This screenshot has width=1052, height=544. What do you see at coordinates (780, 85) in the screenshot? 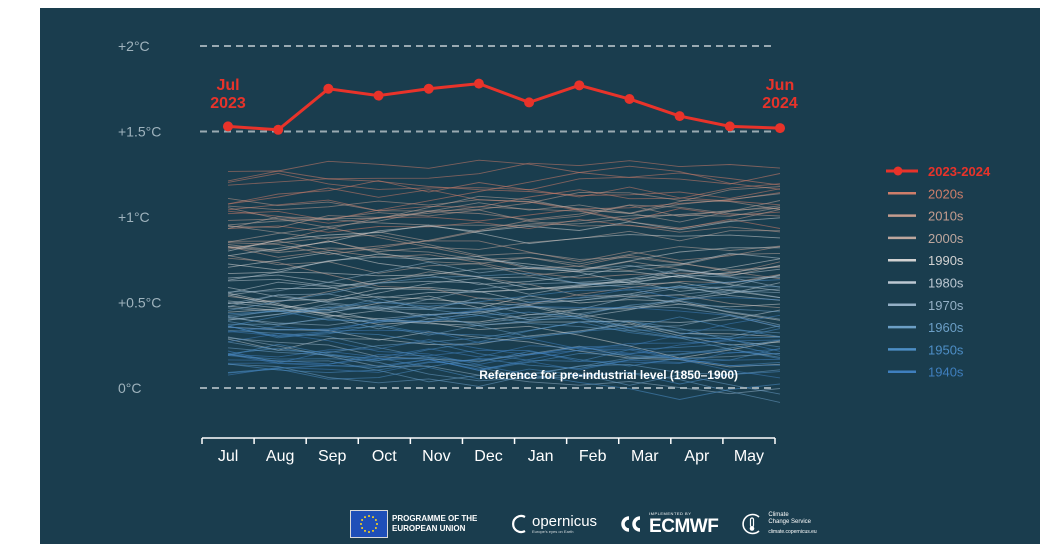
I see `series-end-label: Jun` at bounding box center [780, 85].